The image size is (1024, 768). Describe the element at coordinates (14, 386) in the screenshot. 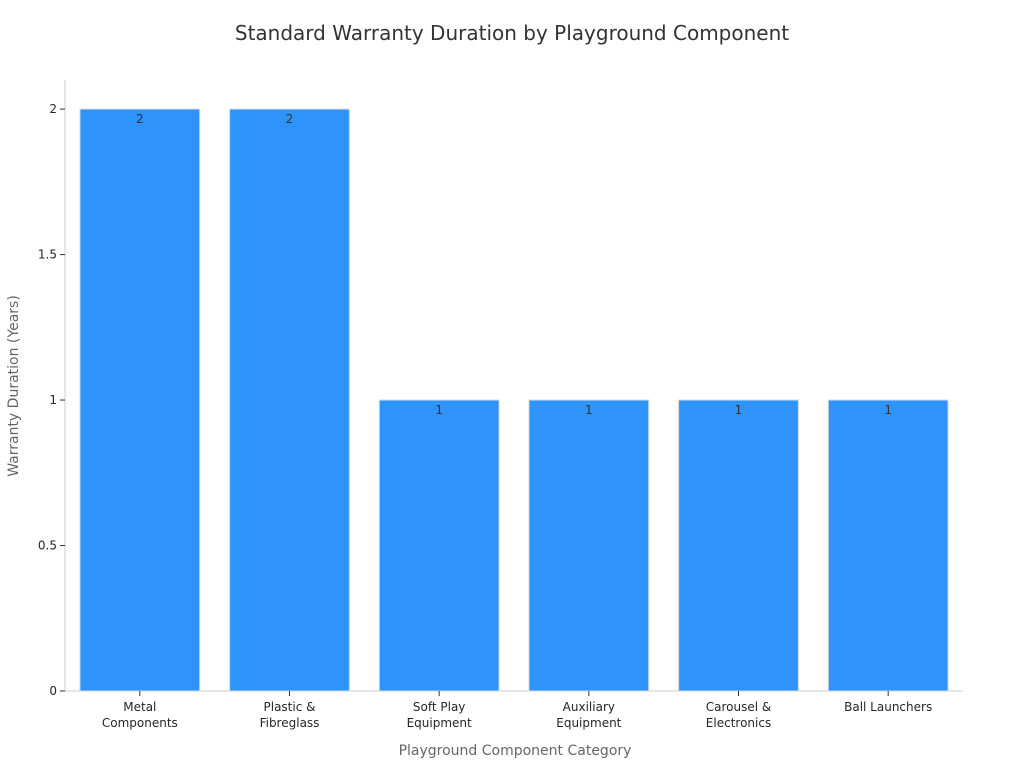

I see `y-axis-title: Warranty Duration (Years)` at that location.